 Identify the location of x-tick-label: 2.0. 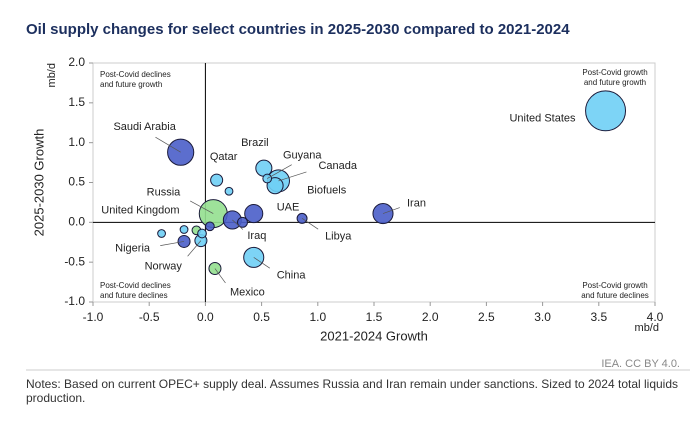
(430, 317).